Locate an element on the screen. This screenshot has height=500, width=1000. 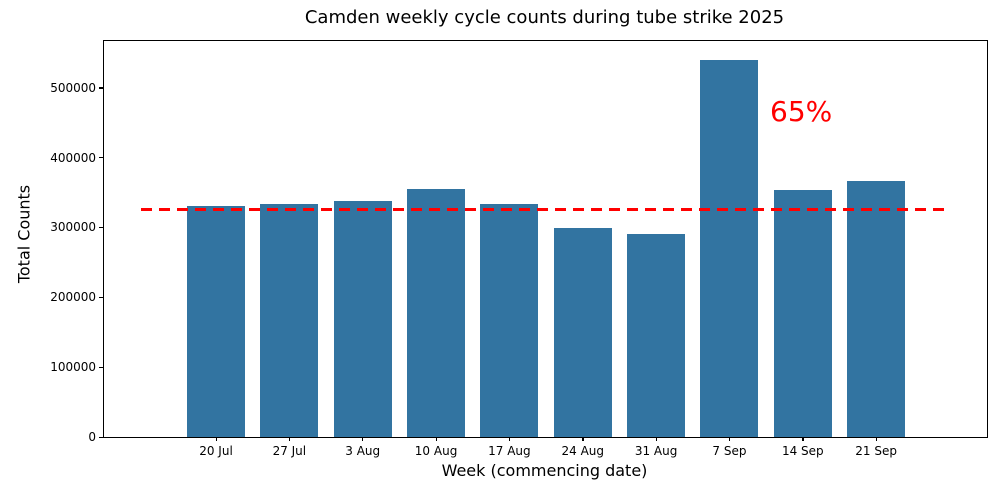
x-tick-label: 17 Aug is located at coordinates (509, 451).